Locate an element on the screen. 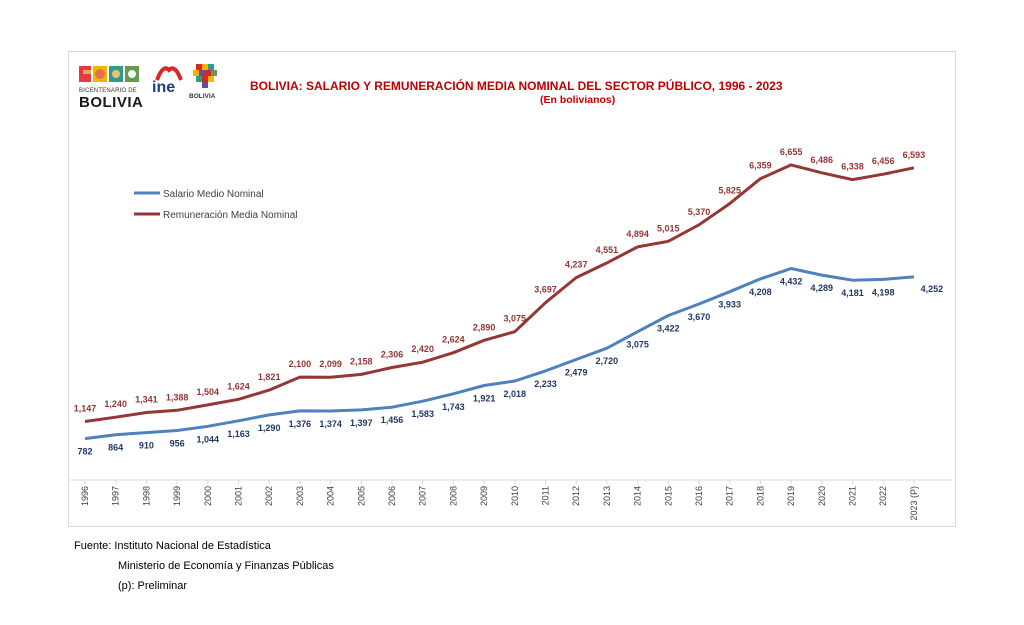 The height and width of the screenshot is (625, 1024). data-label-salario: 4,252 is located at coordinates (932, 289).